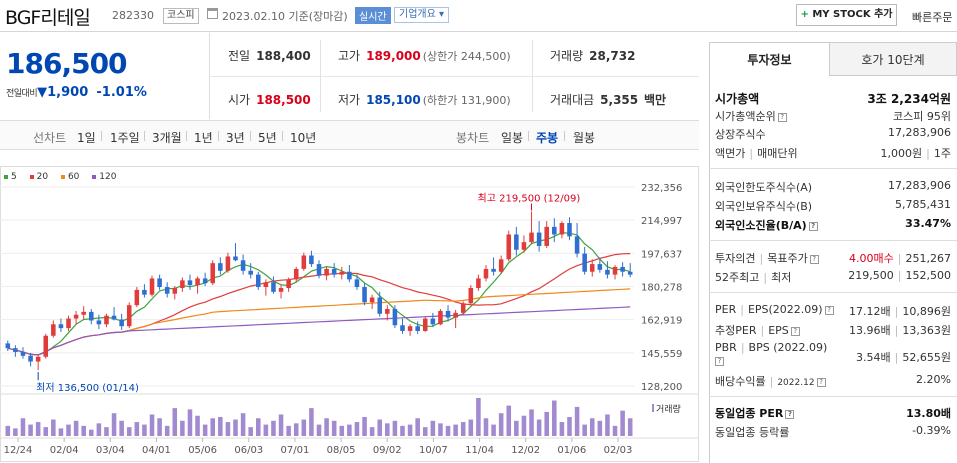 The image size is (957, 463). Describe the element at coordinates (764, 187) in the screenshot. I see `label: 외국인한도주식수(A)` at that location.